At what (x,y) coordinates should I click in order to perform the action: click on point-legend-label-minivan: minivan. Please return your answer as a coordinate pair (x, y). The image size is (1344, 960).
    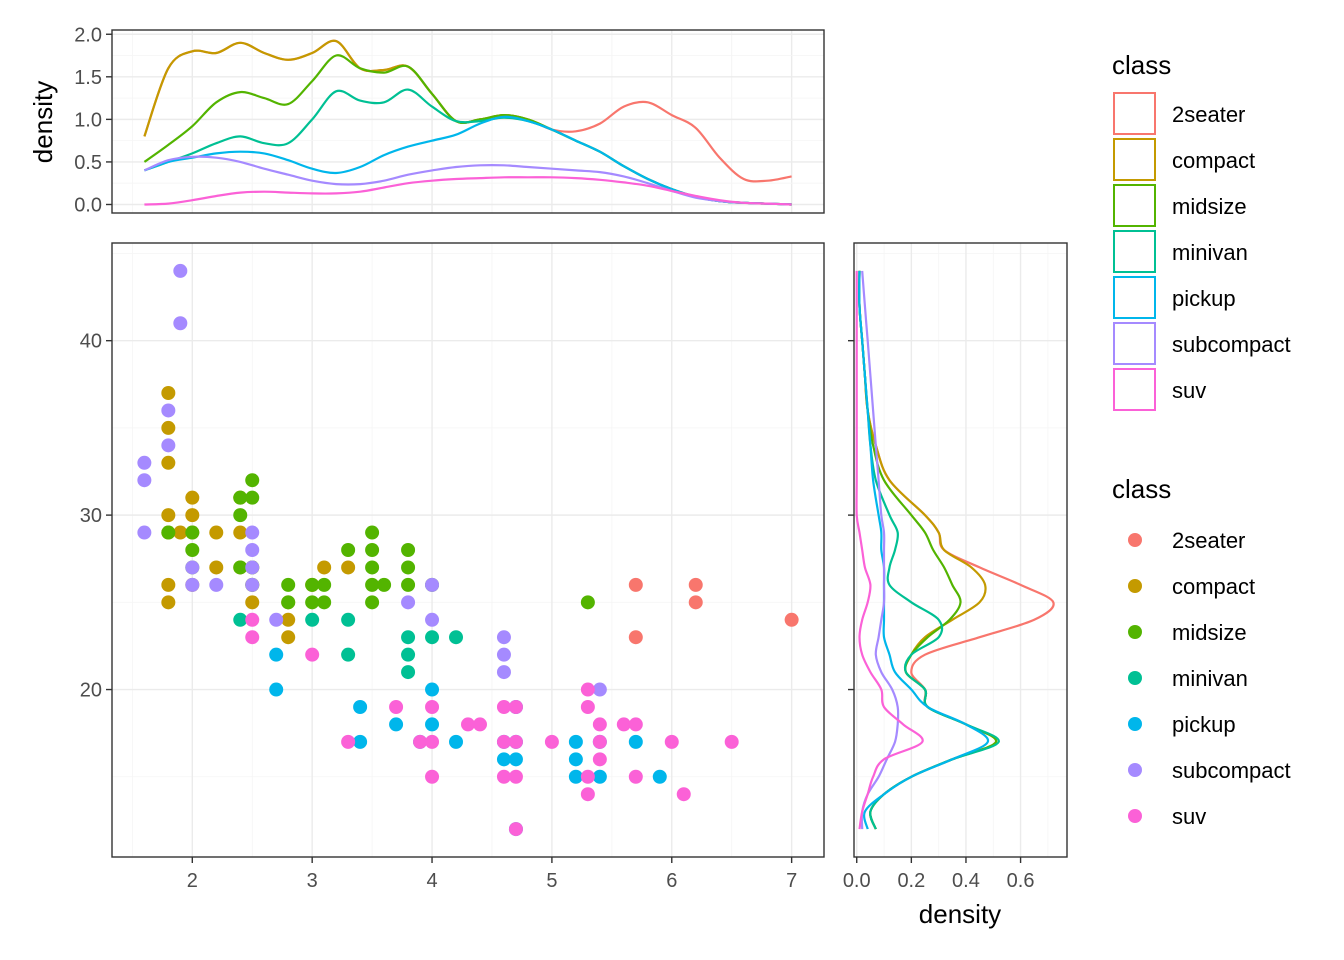
    Looking at the image, I should click on (1210, 678).